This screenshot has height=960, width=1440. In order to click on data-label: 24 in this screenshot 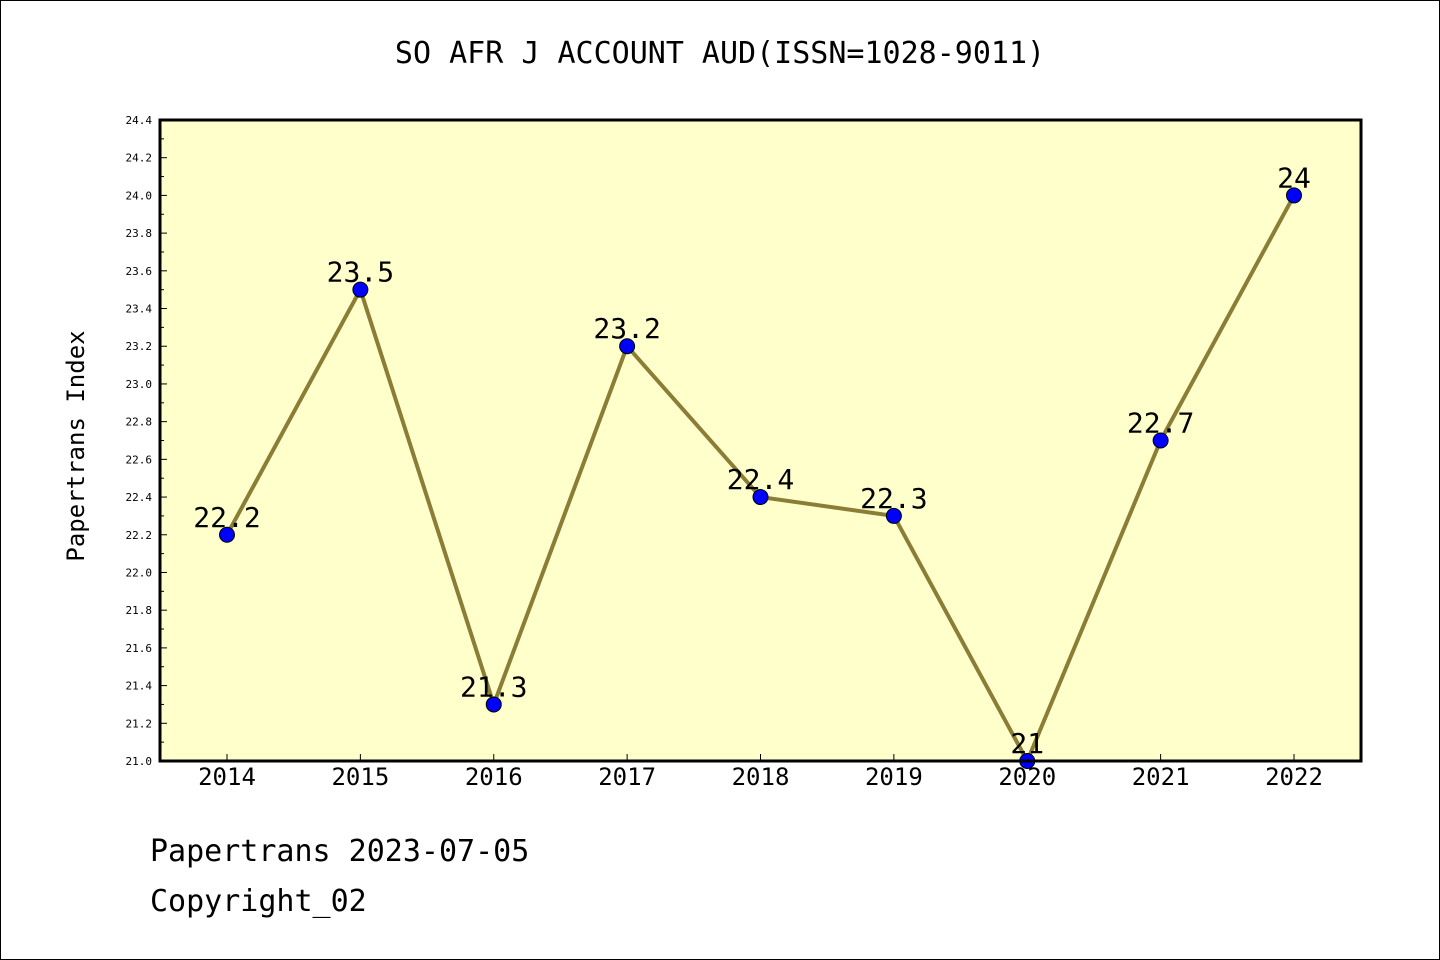, I will do `click(1294, 177)`.